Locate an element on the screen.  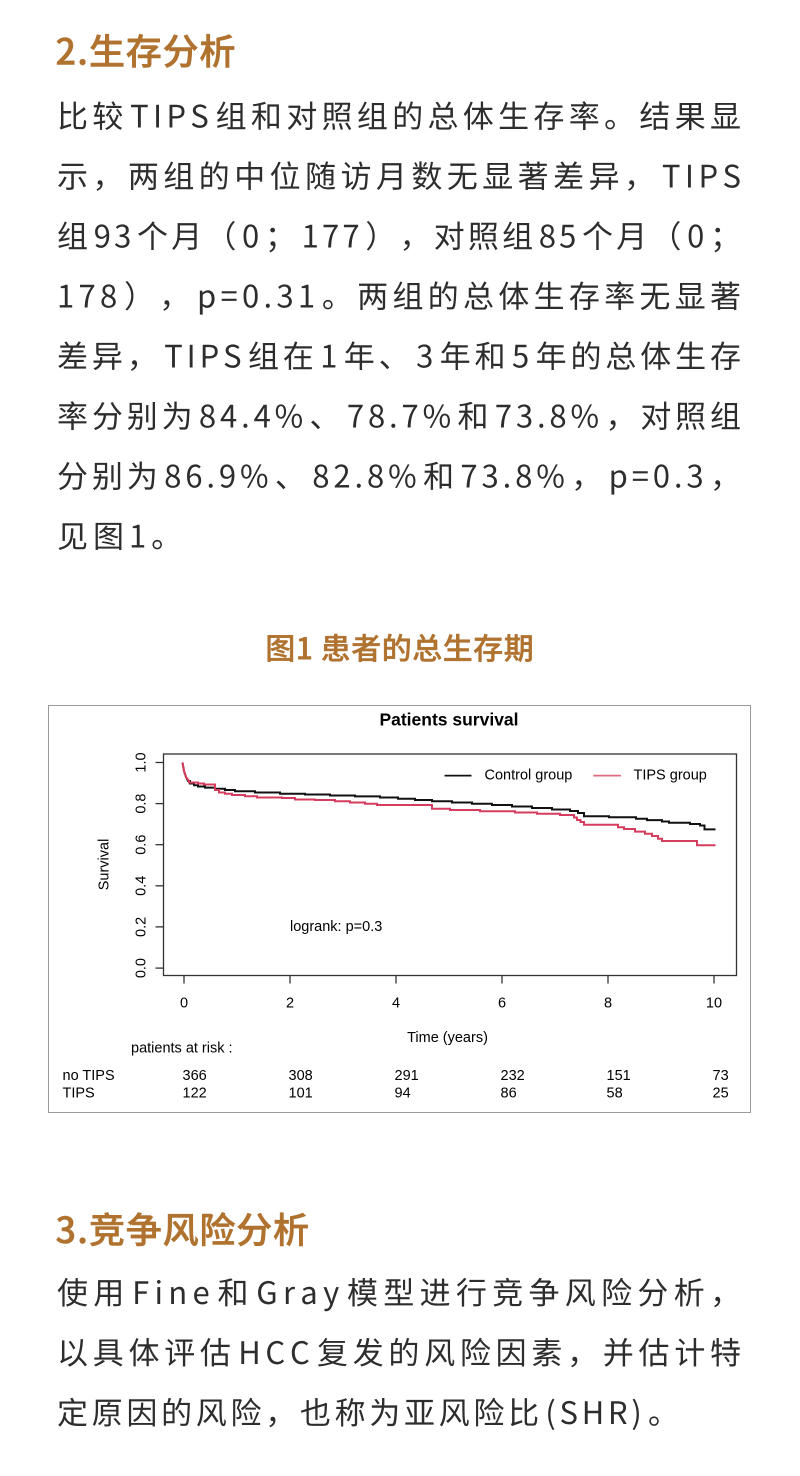
svg-text: logrank: p=0.3 is located at coordinates (336, 927).